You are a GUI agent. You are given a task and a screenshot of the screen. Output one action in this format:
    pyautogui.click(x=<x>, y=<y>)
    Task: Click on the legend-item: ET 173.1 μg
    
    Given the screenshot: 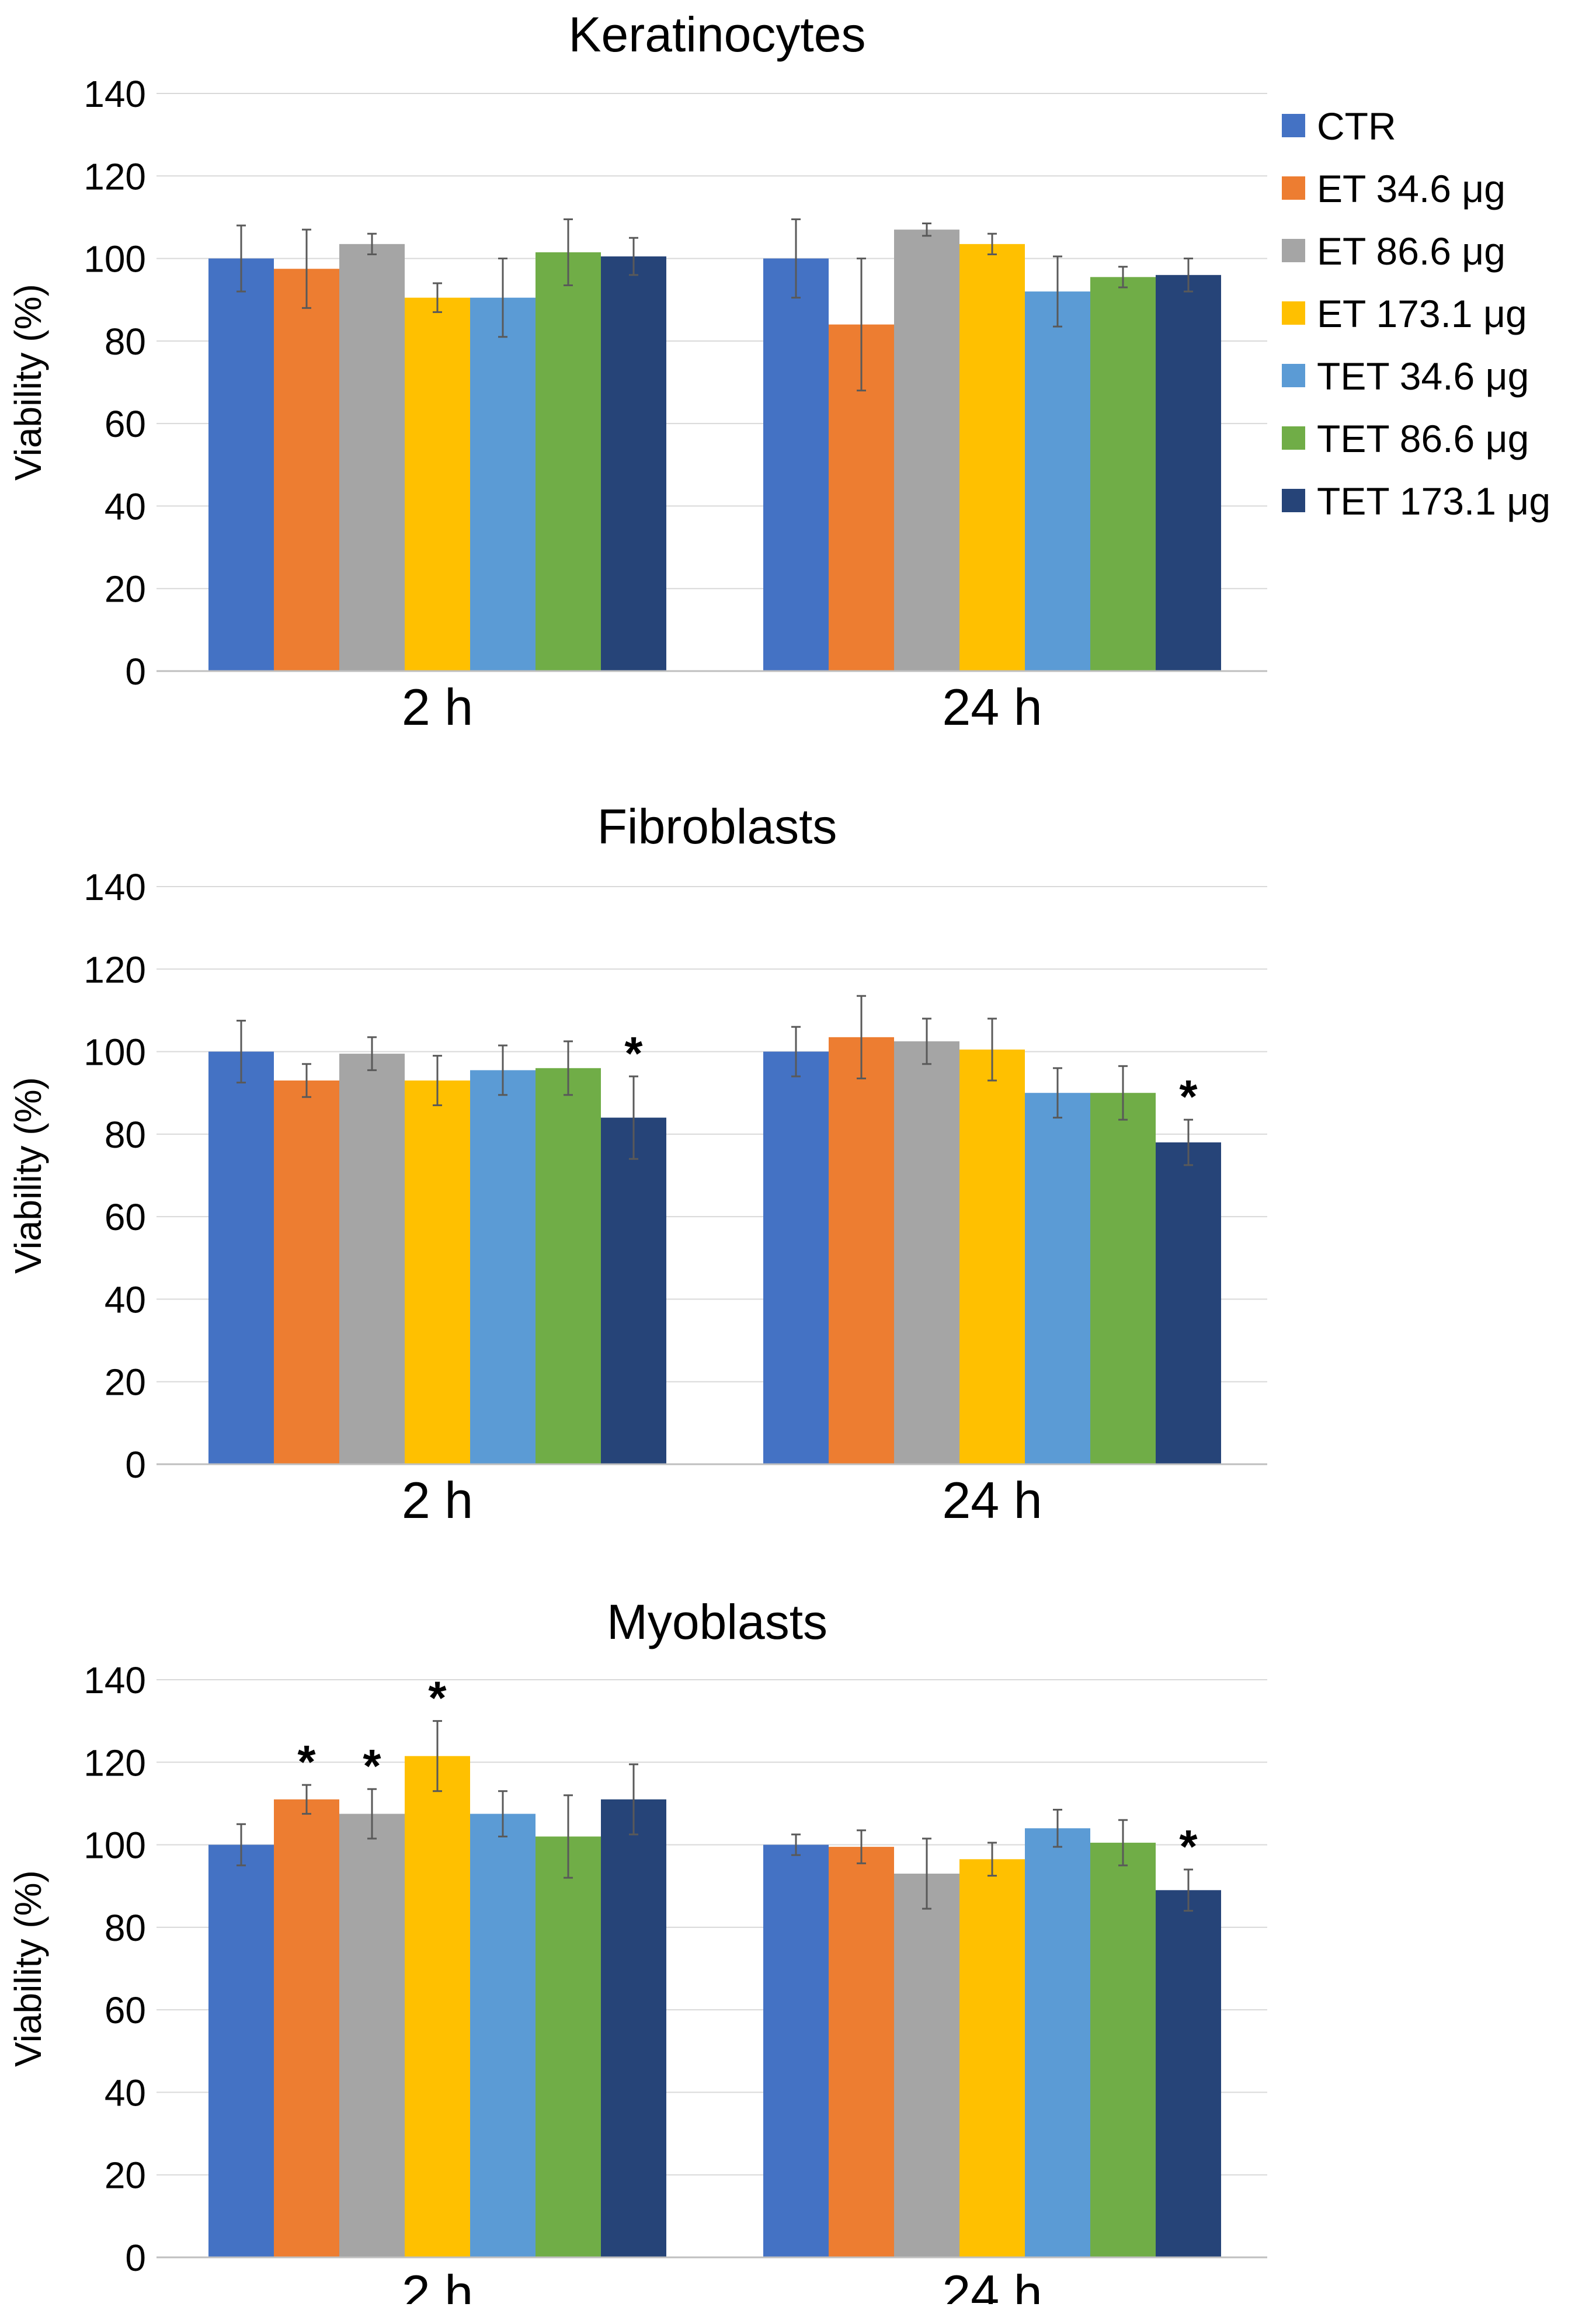 What is the action you would take?
    pyautogui.click(x=1404, y=313)
    